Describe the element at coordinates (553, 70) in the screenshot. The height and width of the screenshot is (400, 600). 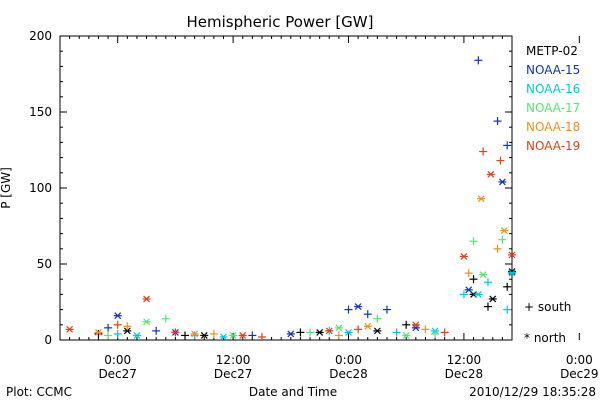
I see `legend-entry: NOAA-15` at that location.